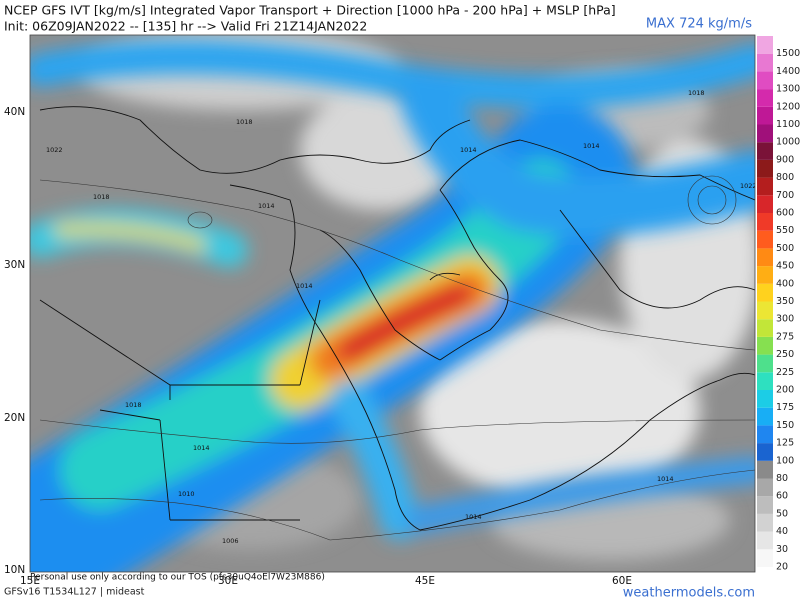 This screenshot has width=800, height=600. What do you see at coordinates (30, 581) in the screenshot?
I see `lon-label: 15E` at bounding box center [30, 581].